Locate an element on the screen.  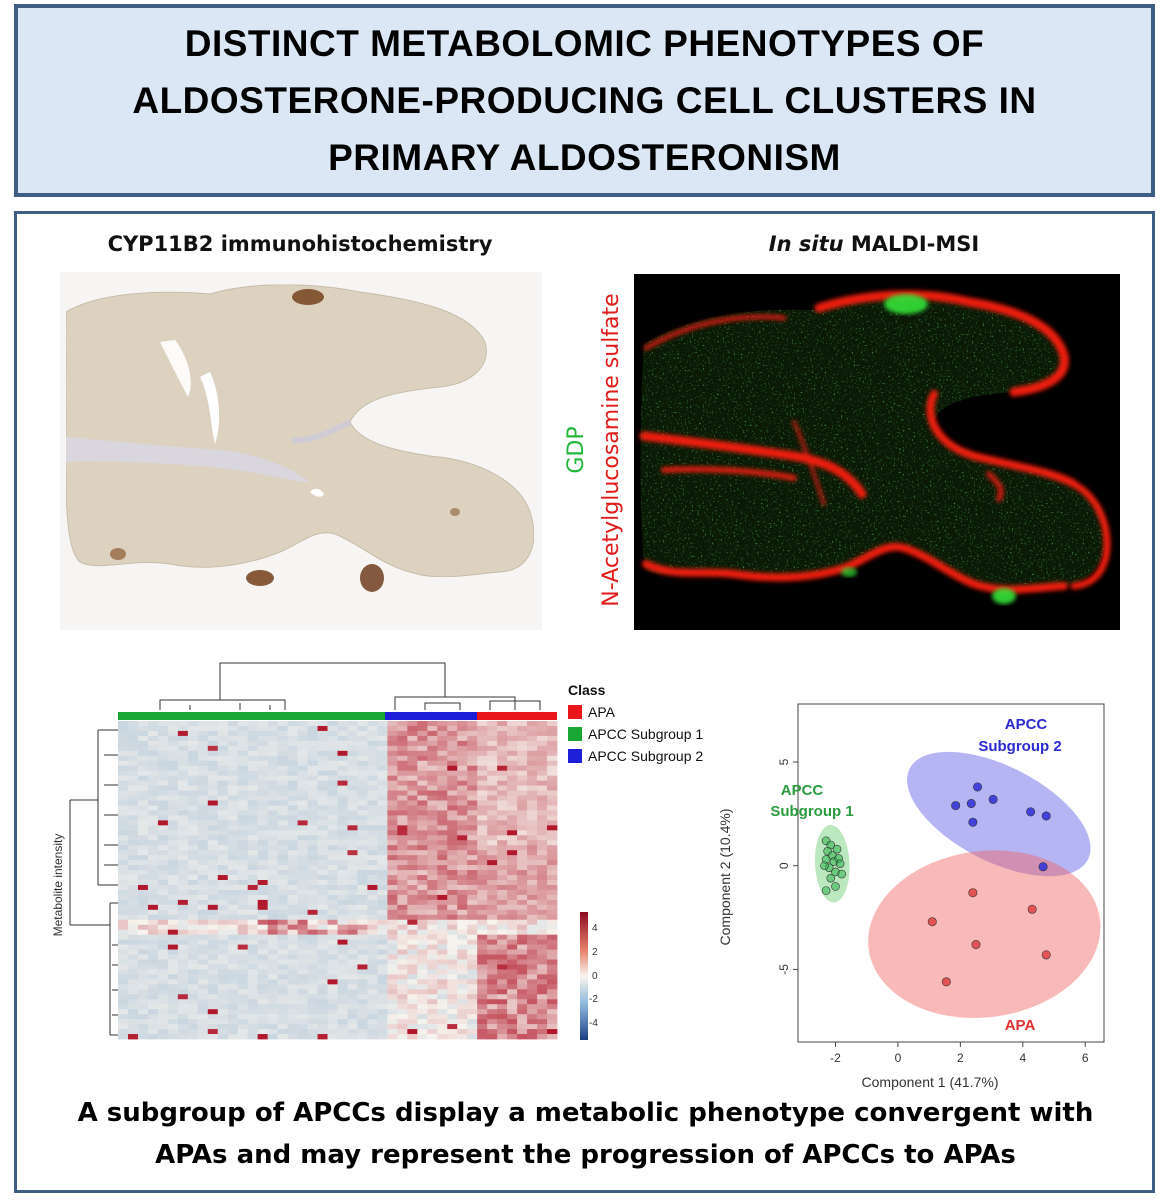
red-signal is located at coordinates (875, 442).